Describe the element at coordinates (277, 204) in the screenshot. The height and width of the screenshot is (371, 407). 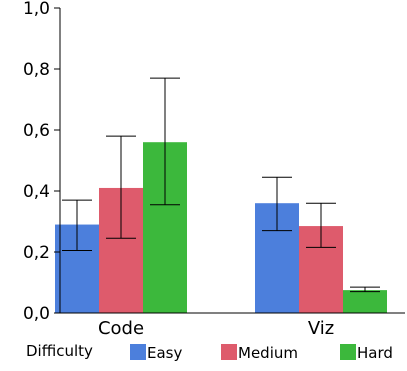
I see `error-bar-viz-easy` at that location.